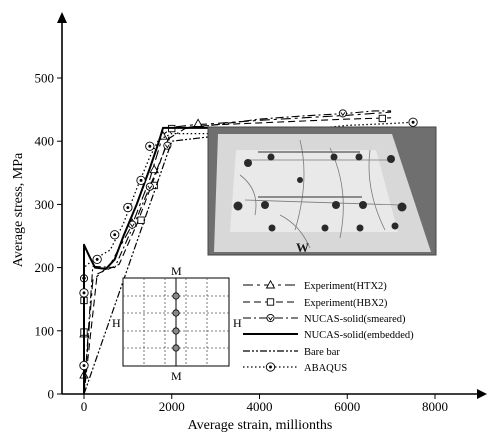 Image resolution: width=493 pixels, height=434 pixels. Describe the element at coordinates (322, 352) in the screenshot. I see `legend-label: Bare bar` at that location.